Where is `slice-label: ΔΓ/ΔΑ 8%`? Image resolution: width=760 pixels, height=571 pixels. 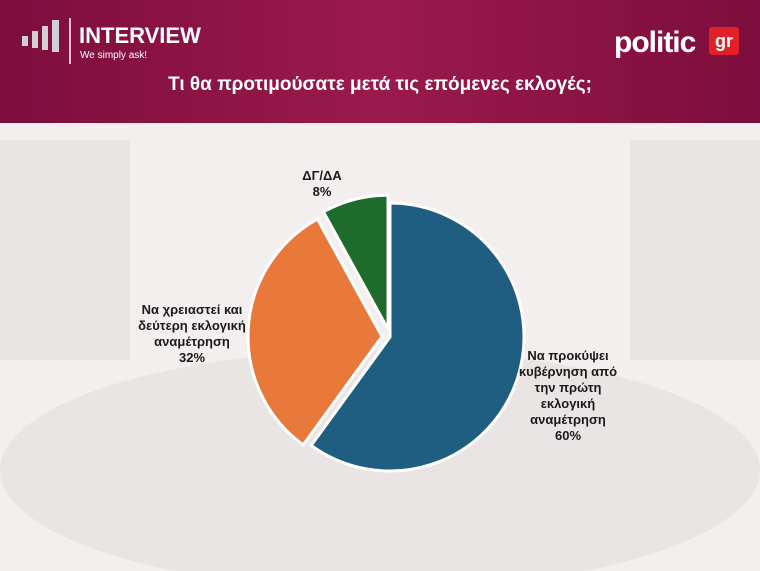 slice-label: ΔΓ/ΔΑ 8% is located at coordinates (322, 184).